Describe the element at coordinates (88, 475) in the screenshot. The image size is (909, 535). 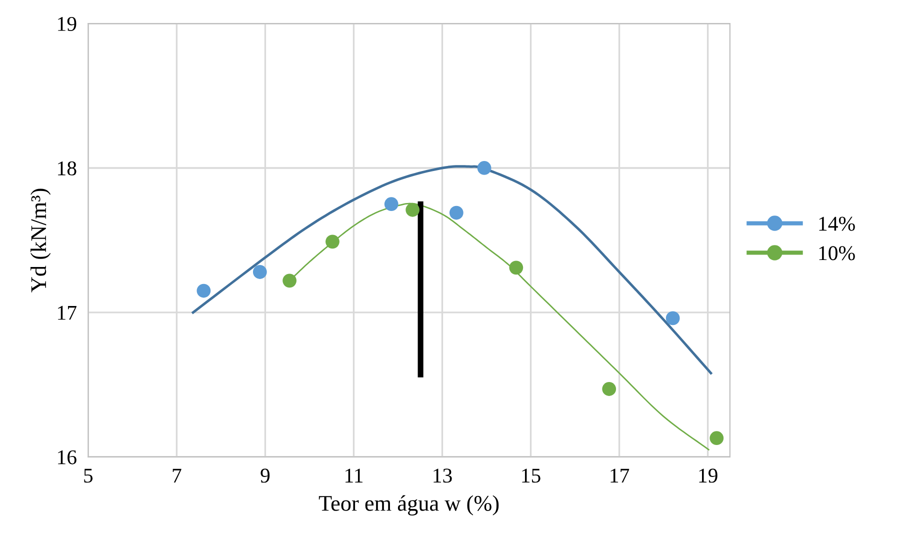
I see `x-tick-label: 5` at that location.